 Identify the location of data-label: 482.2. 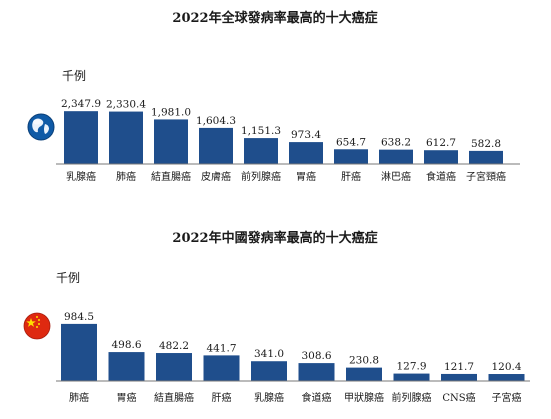
(174, 346).